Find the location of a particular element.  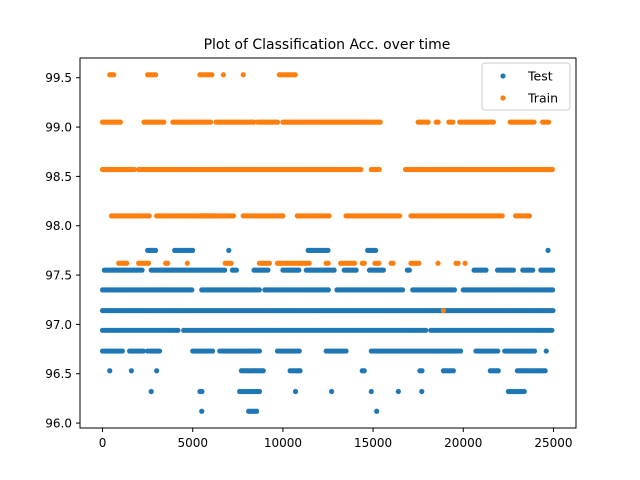

chart-title: Plot of Classification Acc. over time is located at coordinates (327, 45).